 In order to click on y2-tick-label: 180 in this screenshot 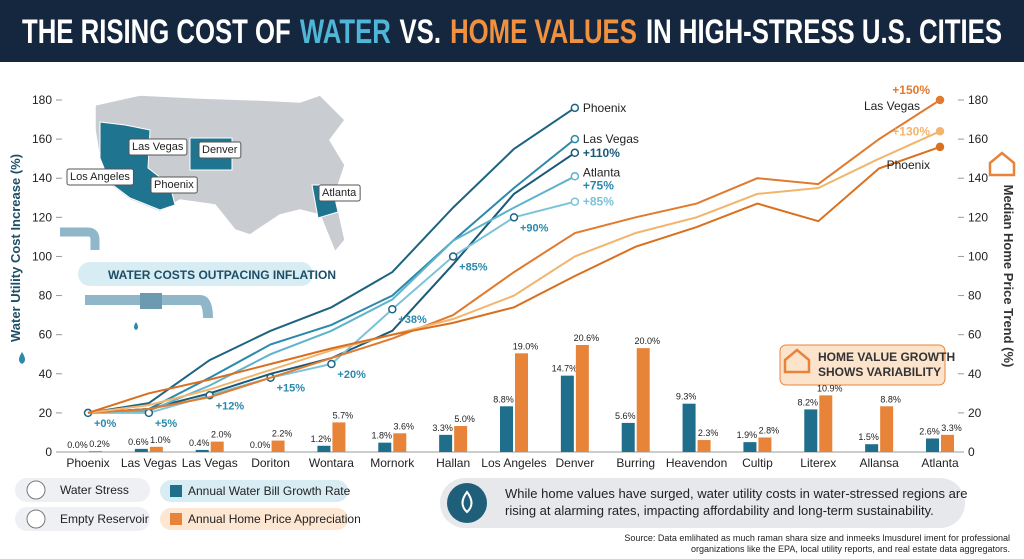, I will do `click(978, 100)`.